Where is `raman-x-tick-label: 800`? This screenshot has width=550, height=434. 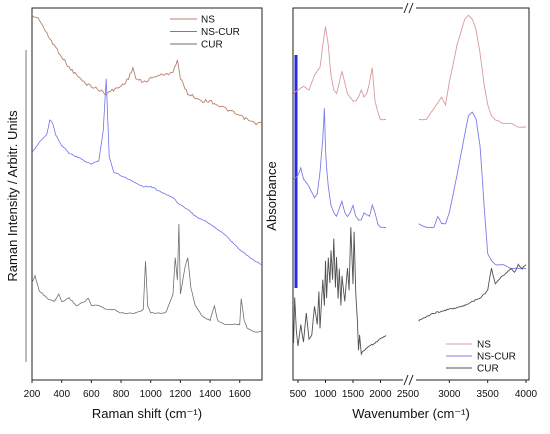 raman-x-tick-label: 800 is located at coordinates (121, 394).